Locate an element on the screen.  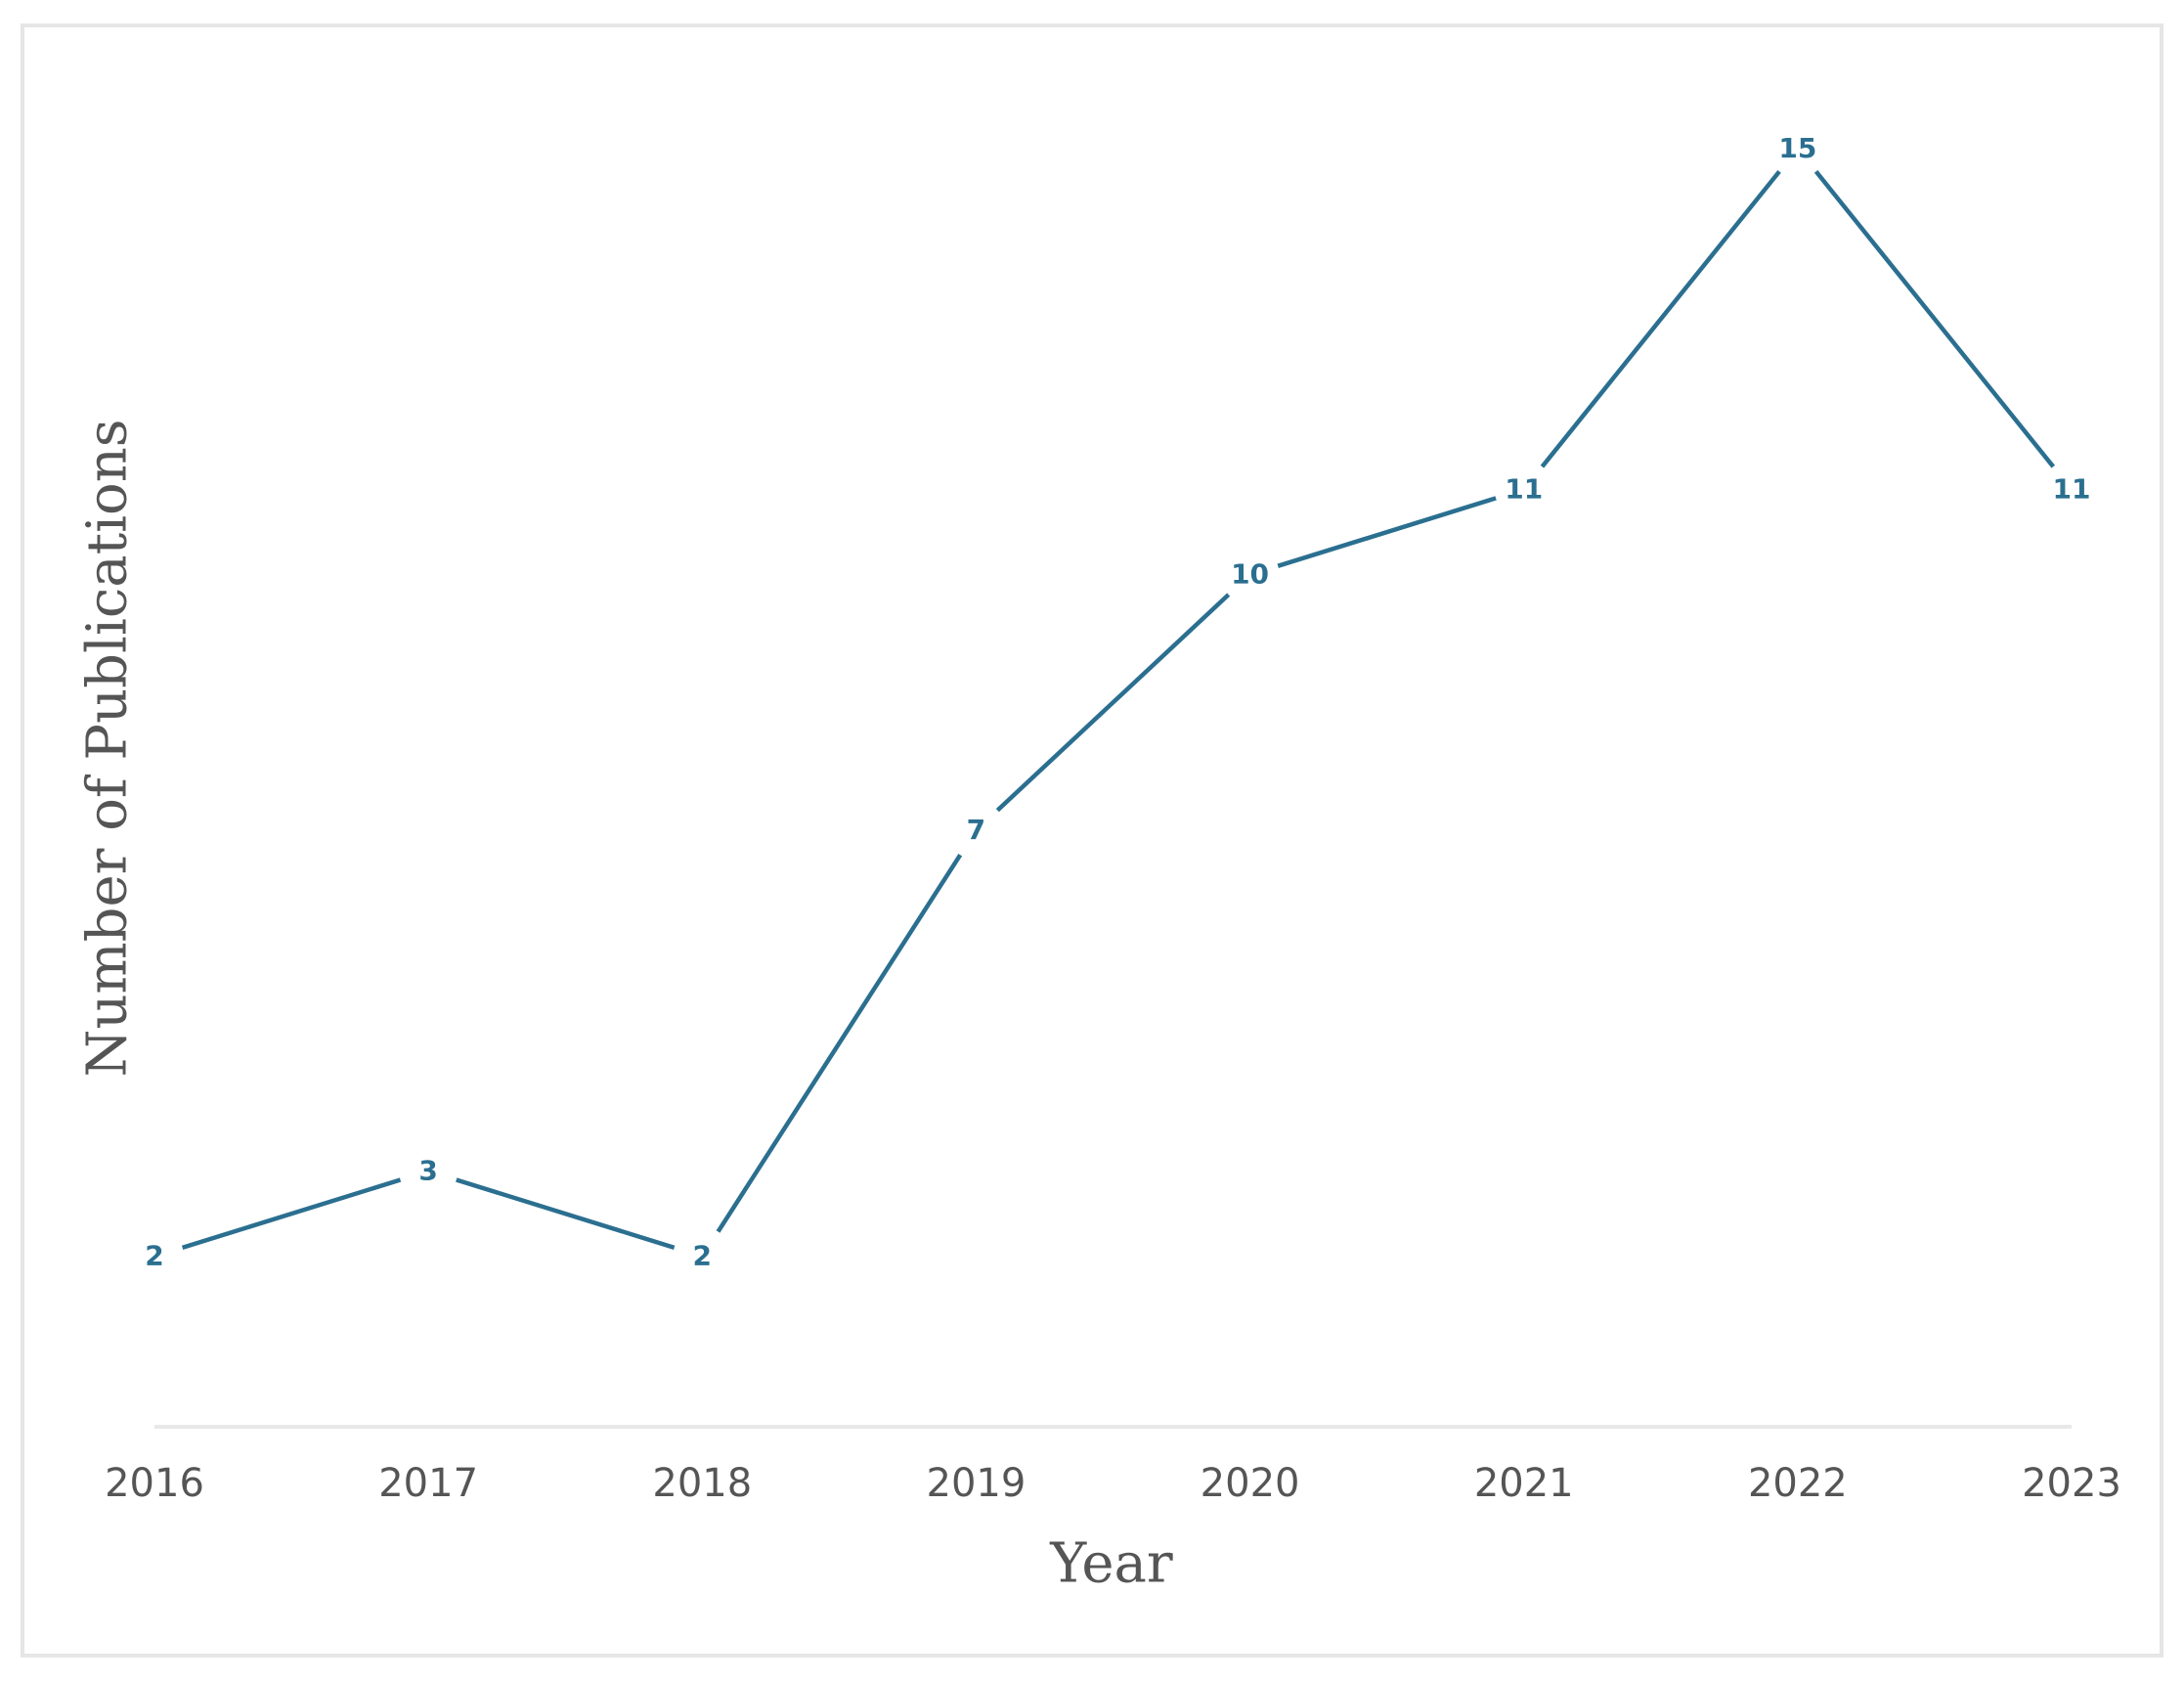
x-tick-label: 2020 is located at coordinates (1250, 1483).